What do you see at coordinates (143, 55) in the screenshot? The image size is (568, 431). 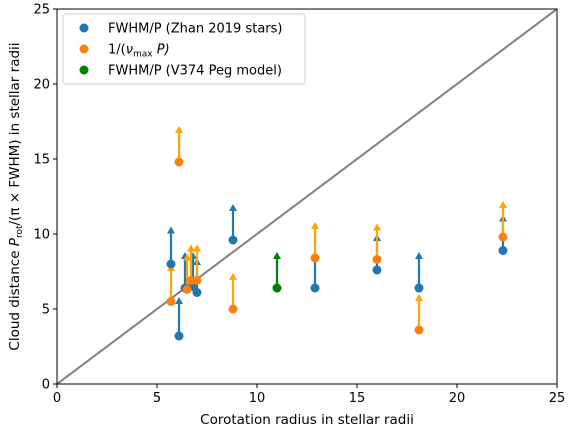 I see `legend-numax-sub: max` at bounding box center [143, 55].